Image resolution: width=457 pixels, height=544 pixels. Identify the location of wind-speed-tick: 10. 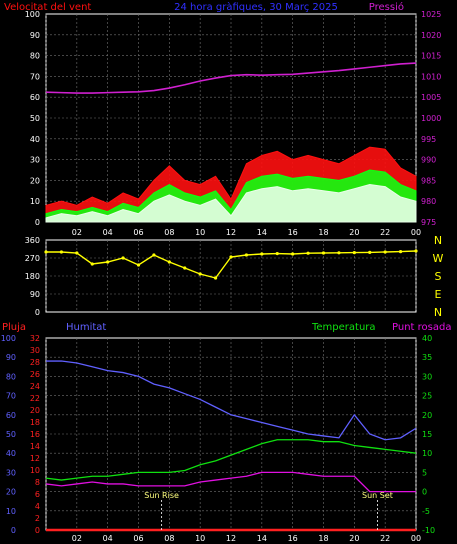
(35, 201).